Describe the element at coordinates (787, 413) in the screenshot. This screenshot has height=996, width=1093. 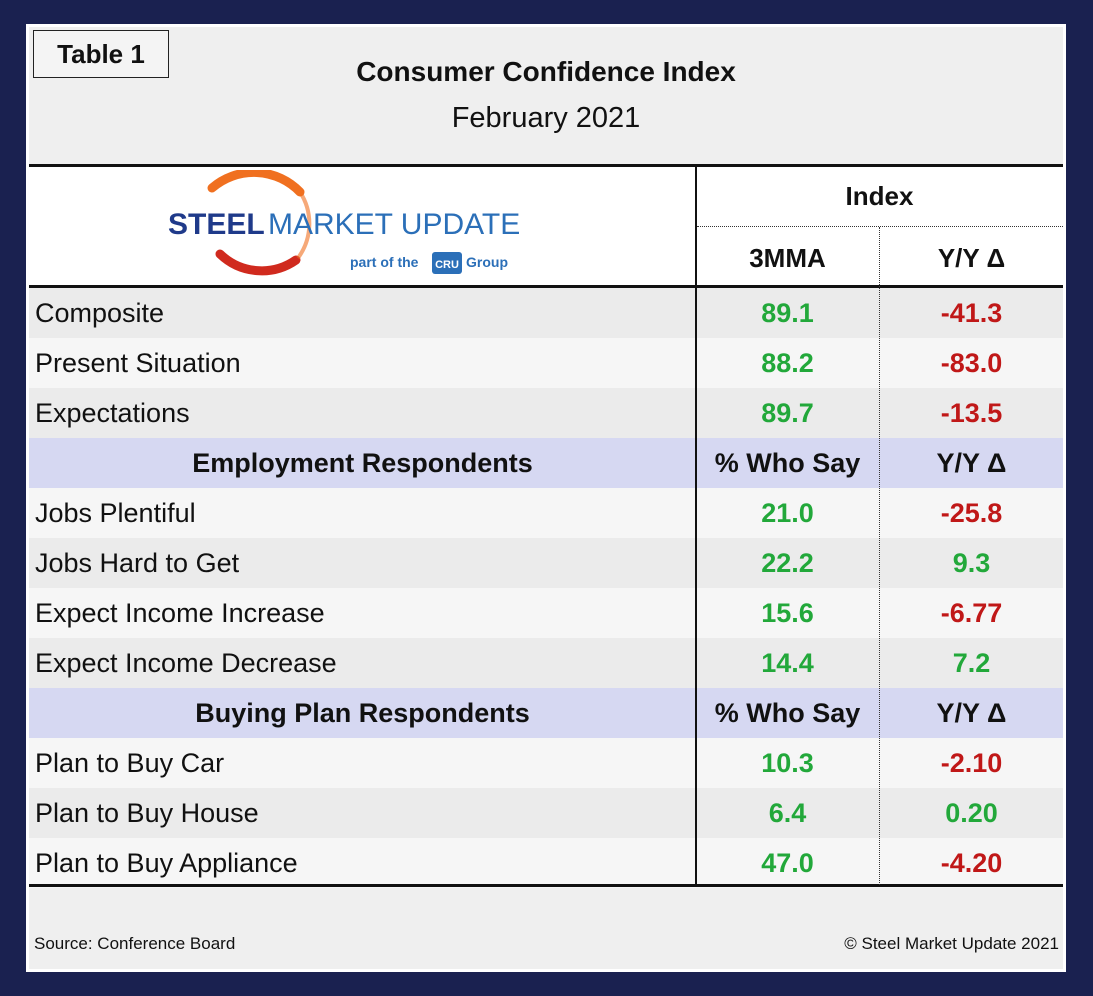
I see `value-3mma: 89.7` at that location.